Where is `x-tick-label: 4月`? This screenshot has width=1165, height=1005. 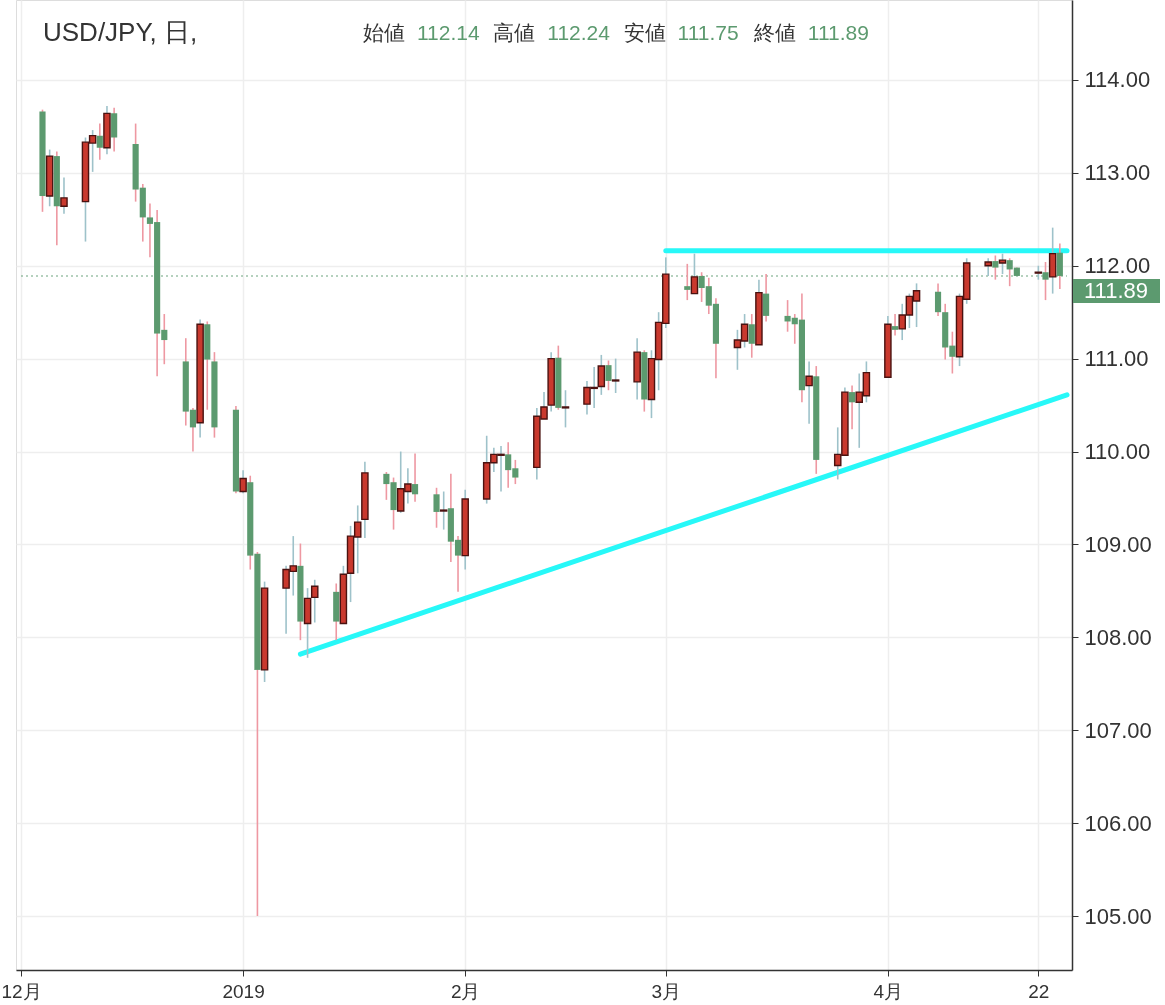 x-tick-label: 4月 is located at coordinates (888, 991).